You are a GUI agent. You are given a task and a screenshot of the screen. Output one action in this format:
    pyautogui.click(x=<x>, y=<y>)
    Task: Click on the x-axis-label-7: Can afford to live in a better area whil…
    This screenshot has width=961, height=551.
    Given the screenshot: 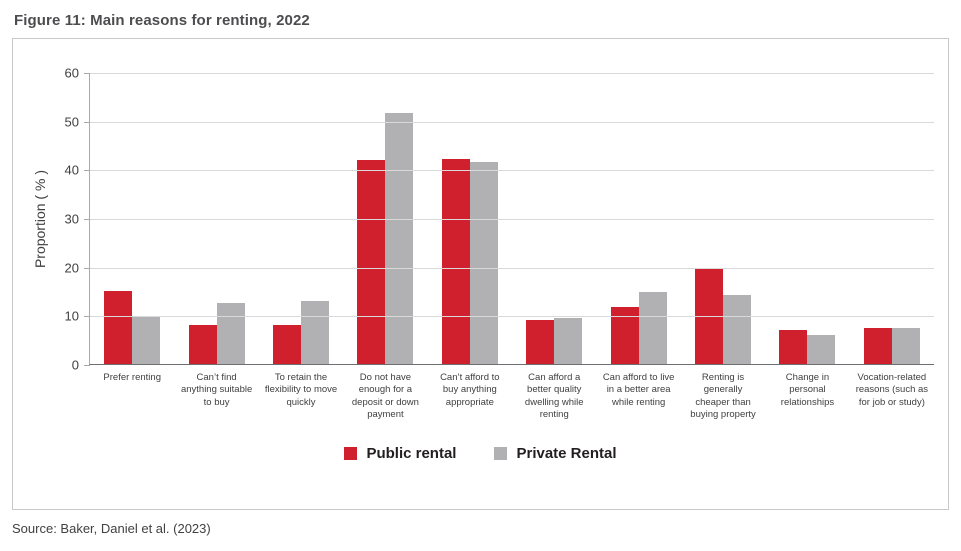 What is the action you would take?
    pyautogui.click(x=638, y=390)
    